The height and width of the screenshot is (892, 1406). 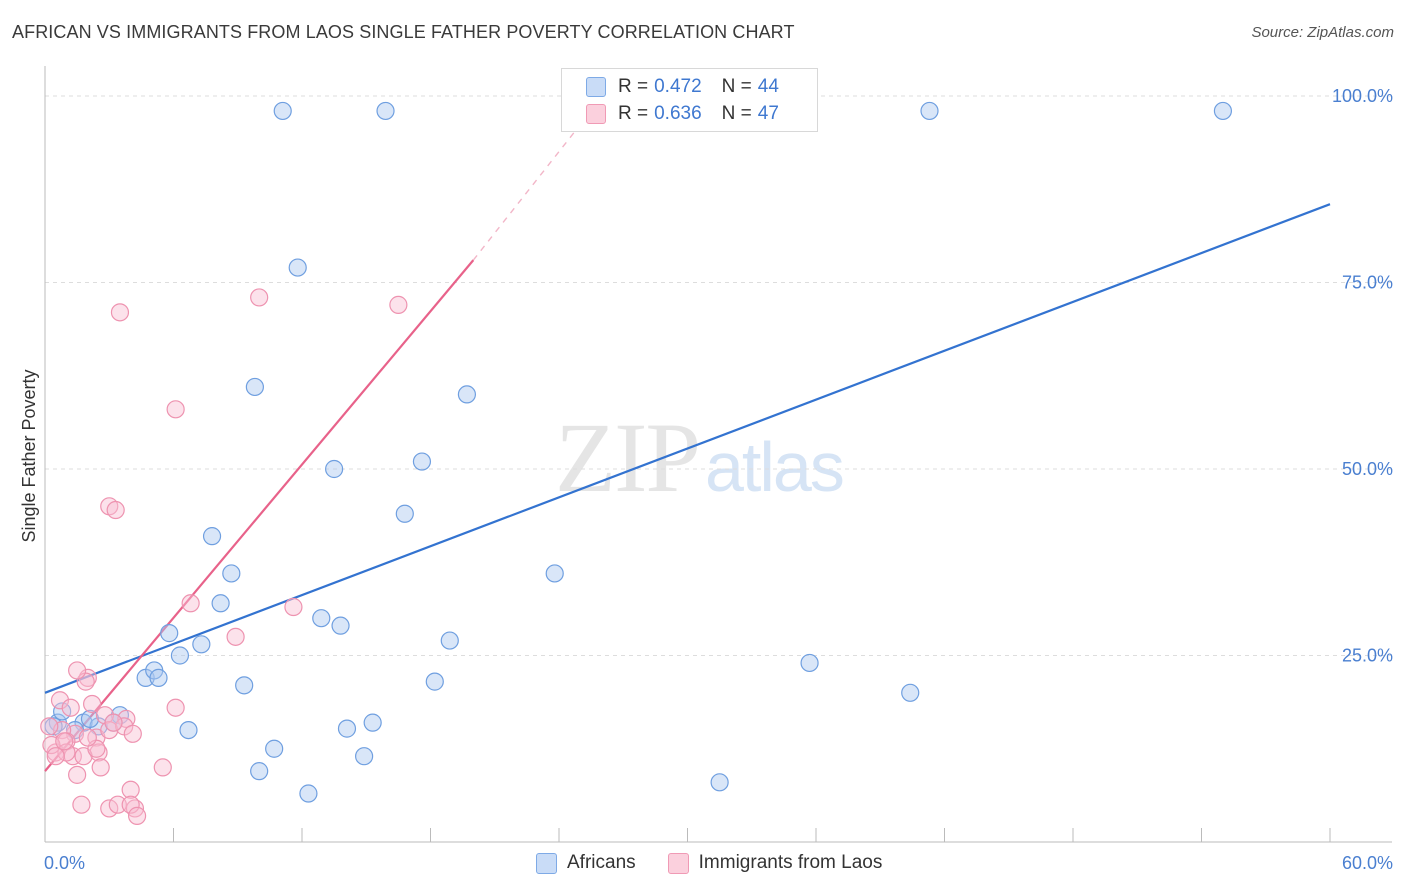 I want to click on x-tick-label: 60.0%, so click(x=1367, y=863).